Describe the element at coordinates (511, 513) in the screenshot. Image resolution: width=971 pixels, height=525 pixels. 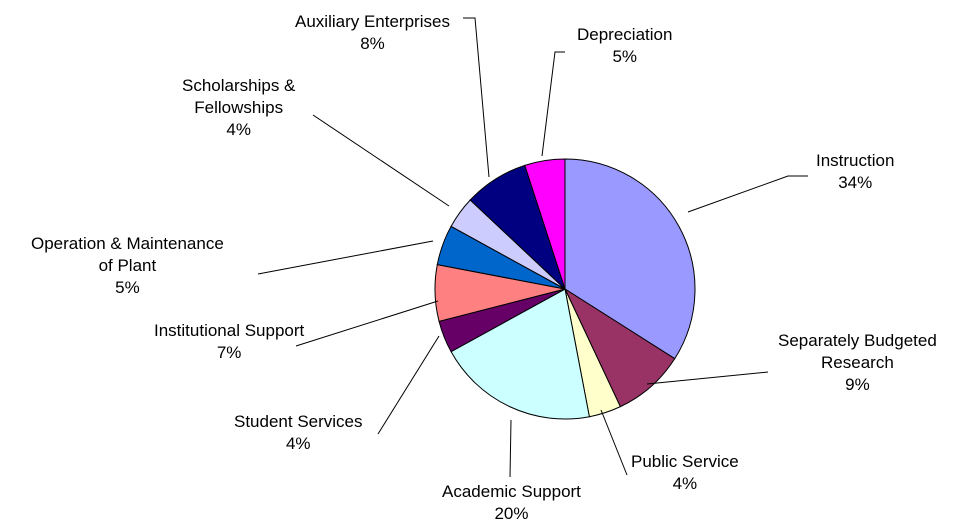
I see `slice-percent: 20%` at that location.